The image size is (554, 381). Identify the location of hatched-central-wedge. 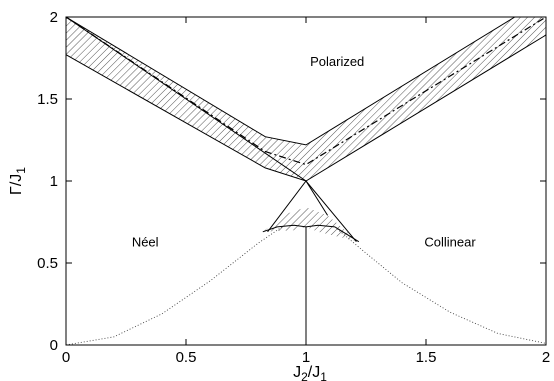
(310, 224).